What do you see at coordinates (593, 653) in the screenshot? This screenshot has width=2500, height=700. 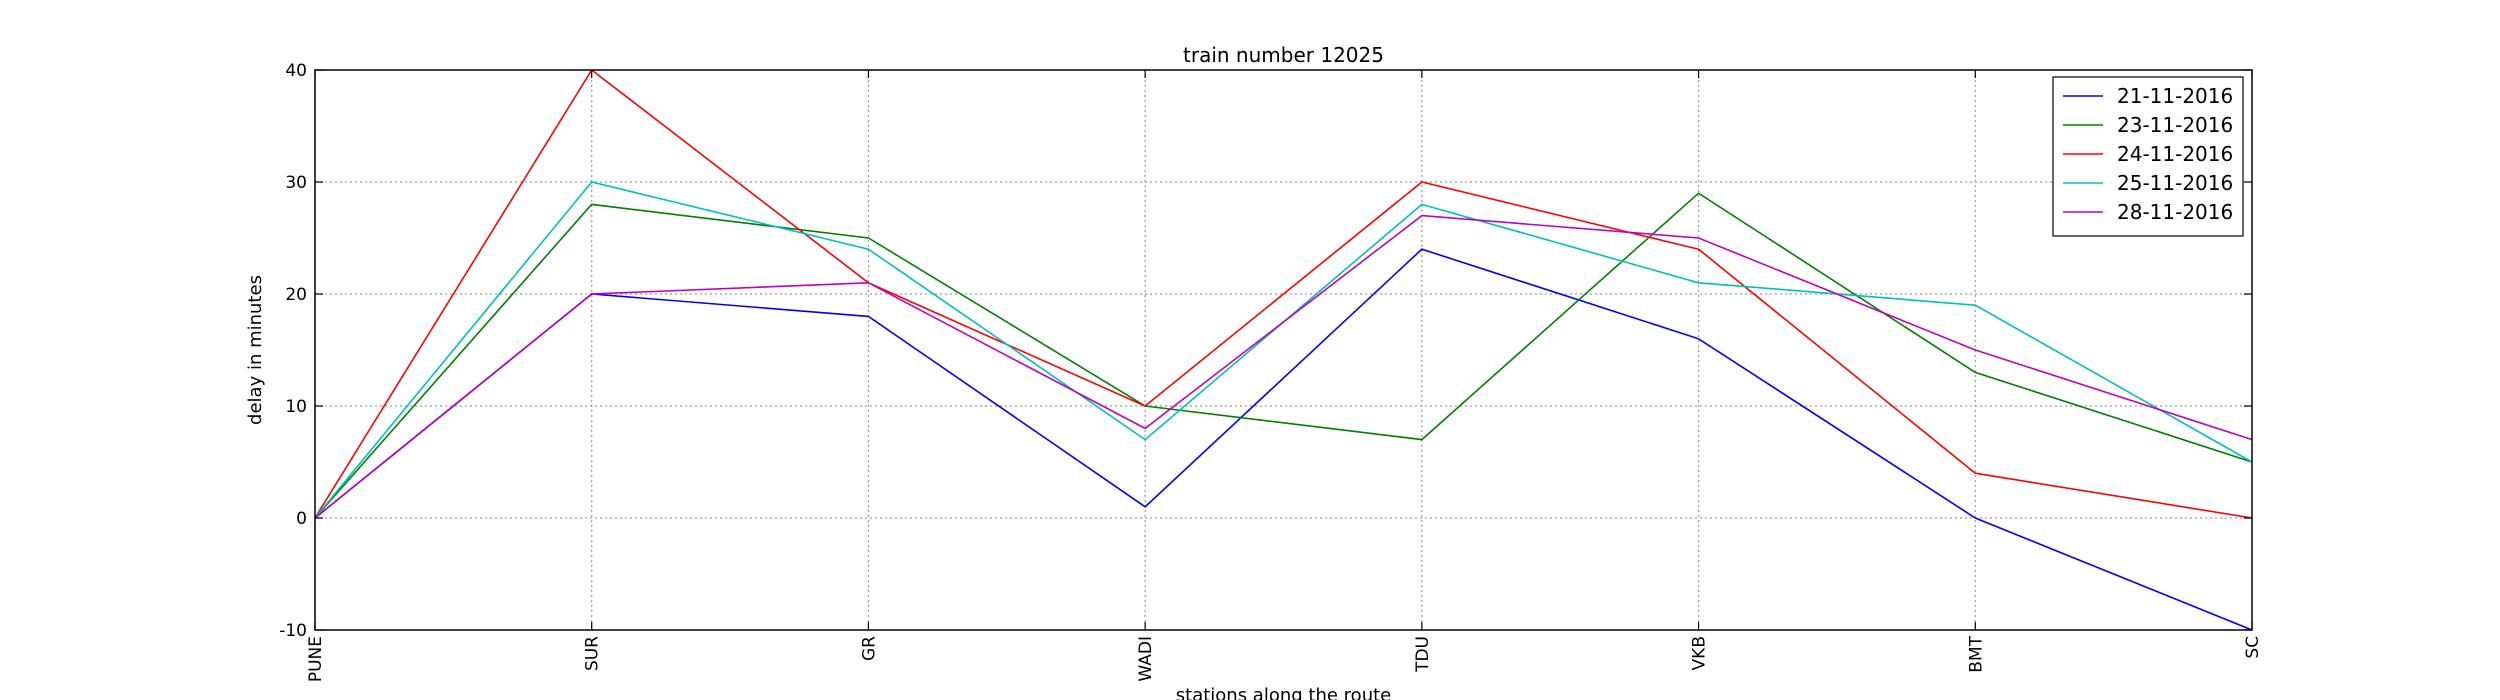 I see `x-tick-label: SUR` at bounding box center [593, 653].